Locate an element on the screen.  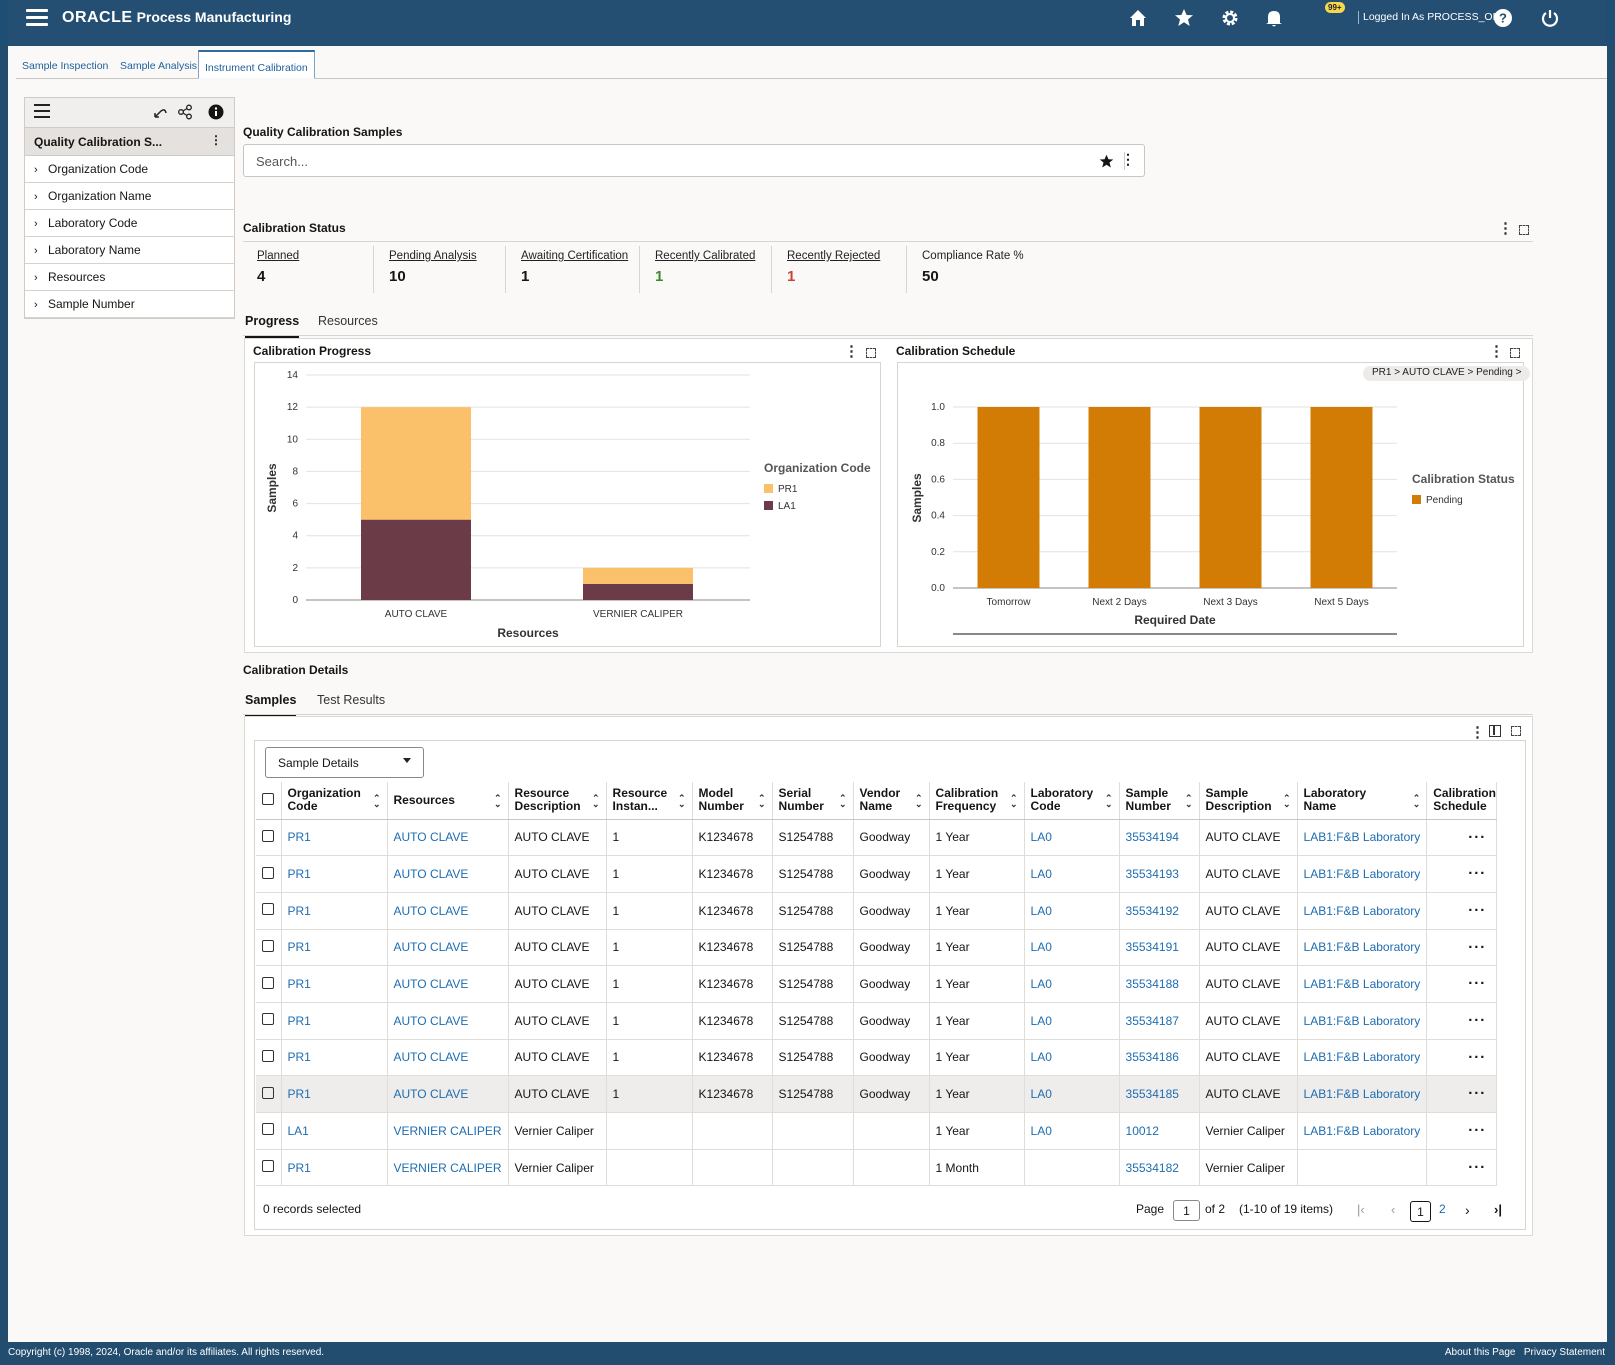
column-header-resources: Resources ⌃ ⌄ is located at coordinates (448, 801).